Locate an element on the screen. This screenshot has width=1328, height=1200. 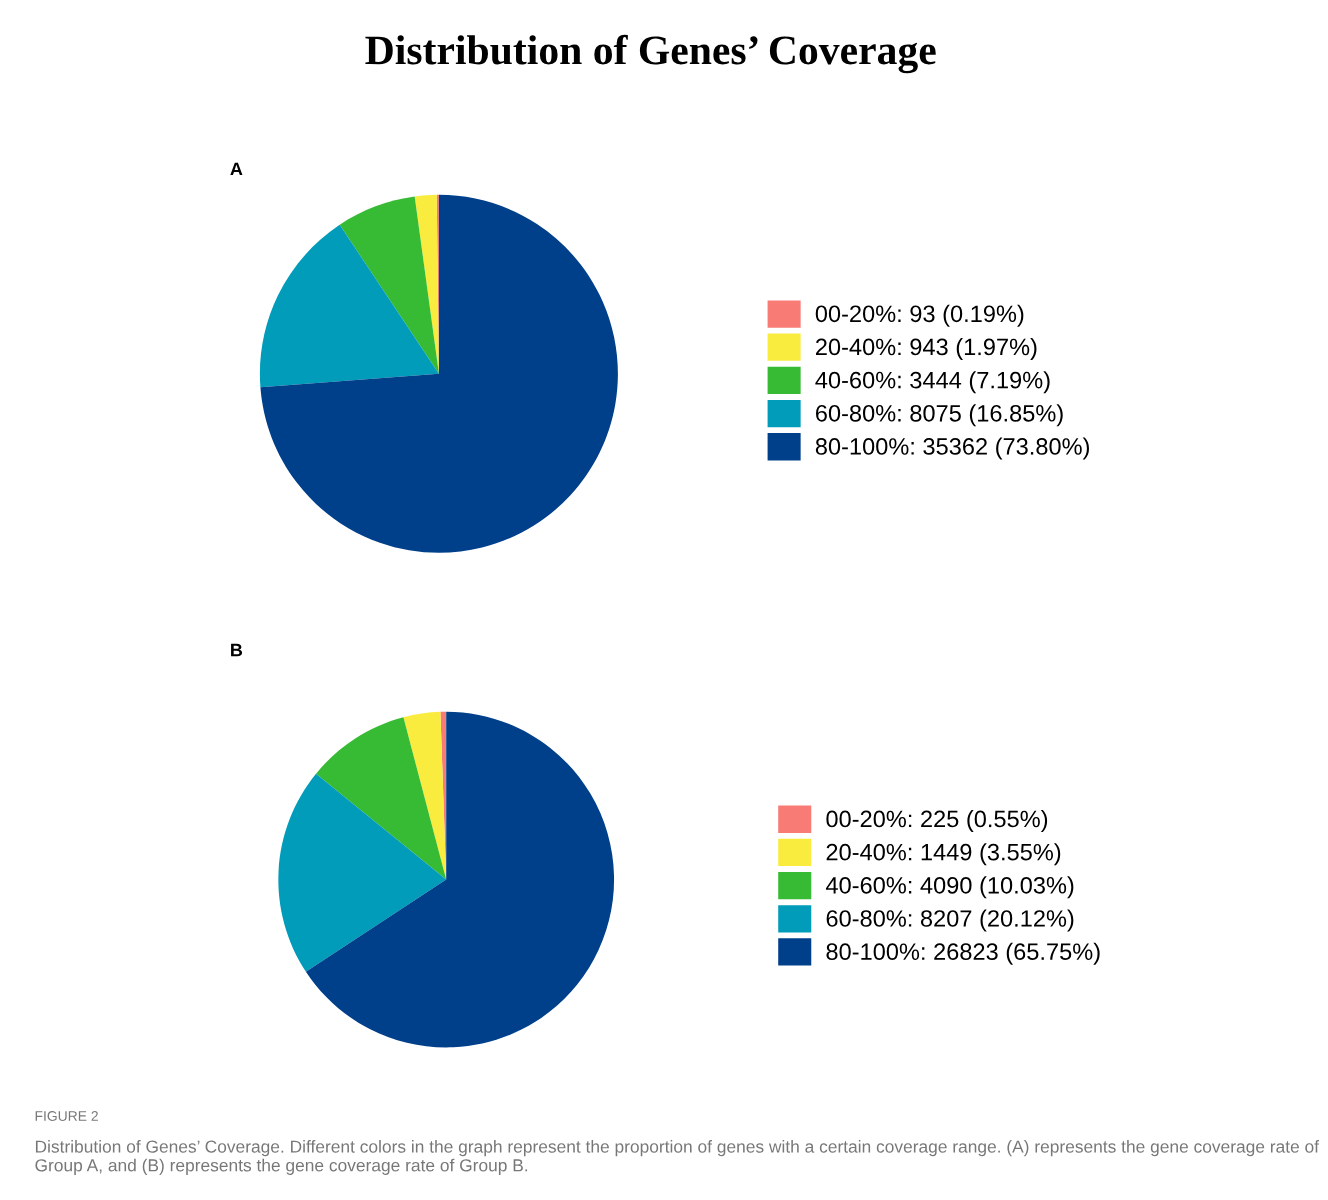
legend-label: 80-100%: 26823 (65.75%) is located at coordinates (963, 953).